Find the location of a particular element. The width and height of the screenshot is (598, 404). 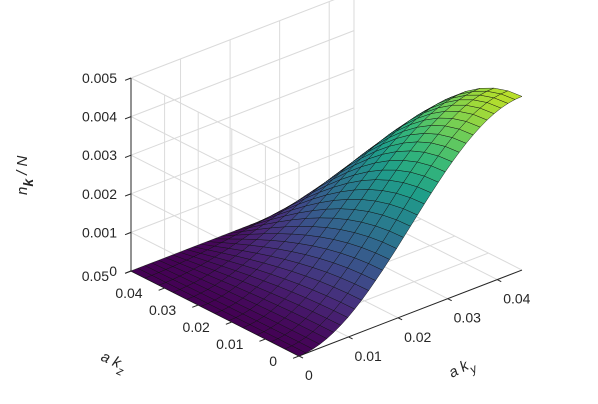

z-tick-label: 0.002 is located at coordinates (99, 194).